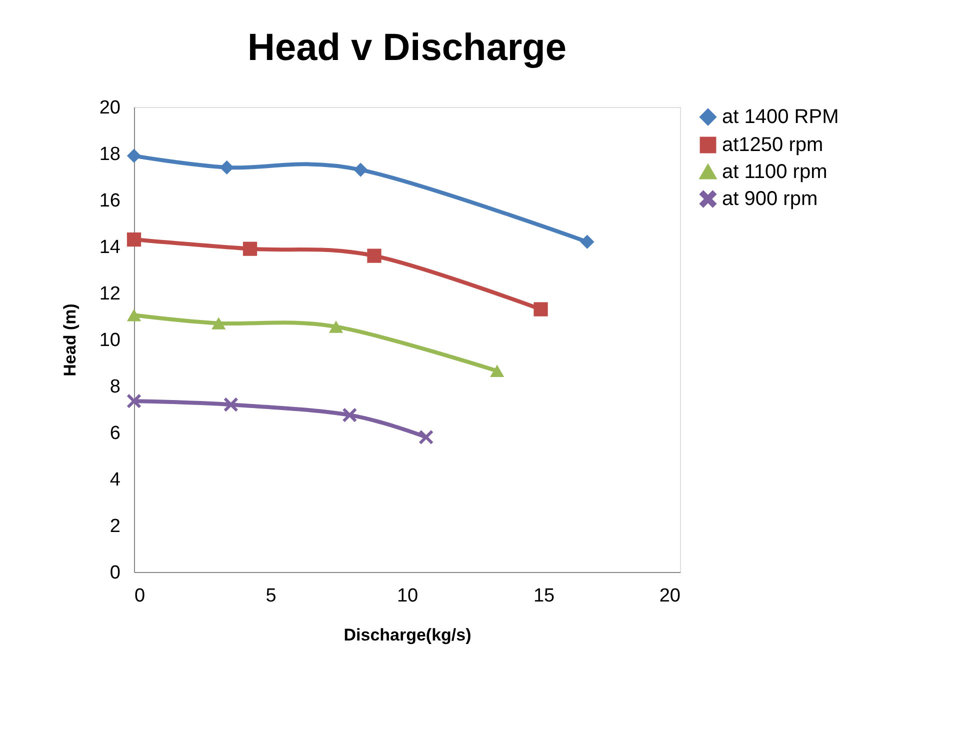 Image resolution: width=958 pixels, height=756 pixels. What do you see at coordinates (109, 294) in the screenshot?
I see `y-tick-label: 12` at bounding box center [109, 294].